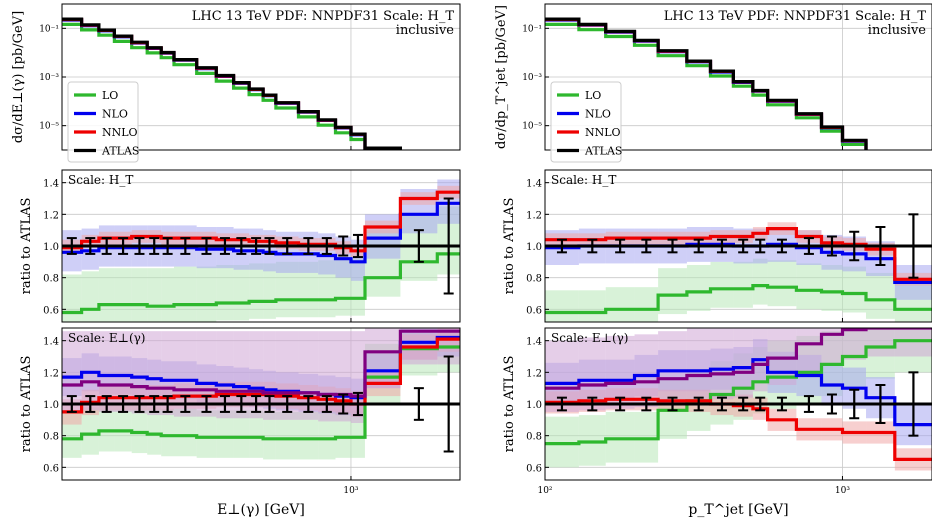 The image size is (932, 524). Describe the element at coordinates (18, 77) in the screenshot. I see `y-axis-label: dσ/dE⊥(γ) [pb/GeV]` at that location.